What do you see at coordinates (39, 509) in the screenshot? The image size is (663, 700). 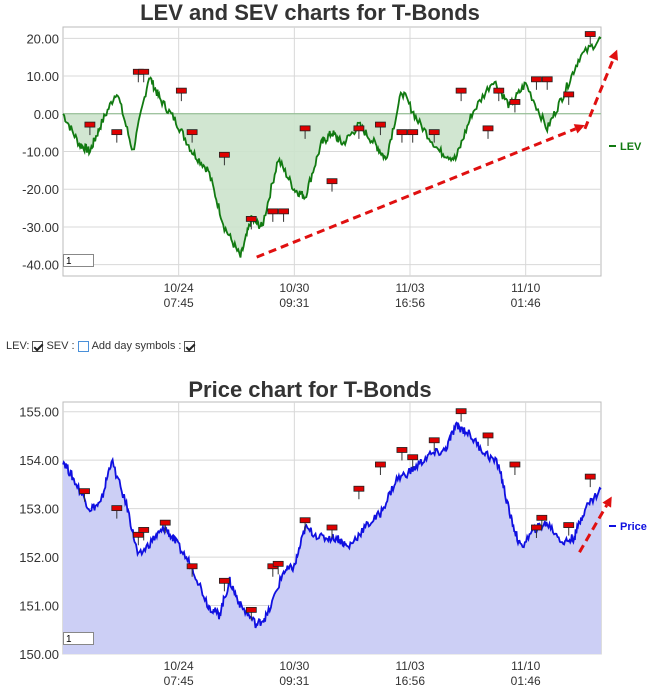 I see `y-tick-label: 153.00` at bounding box center [39, 509].